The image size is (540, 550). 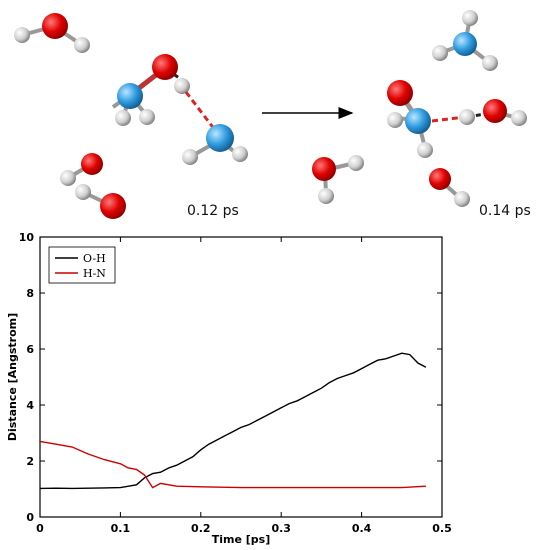 What do you see at coordinates (27, 237) in the screenshot?
I see `y-tick-label: 10` at bounding box center [27, 237].